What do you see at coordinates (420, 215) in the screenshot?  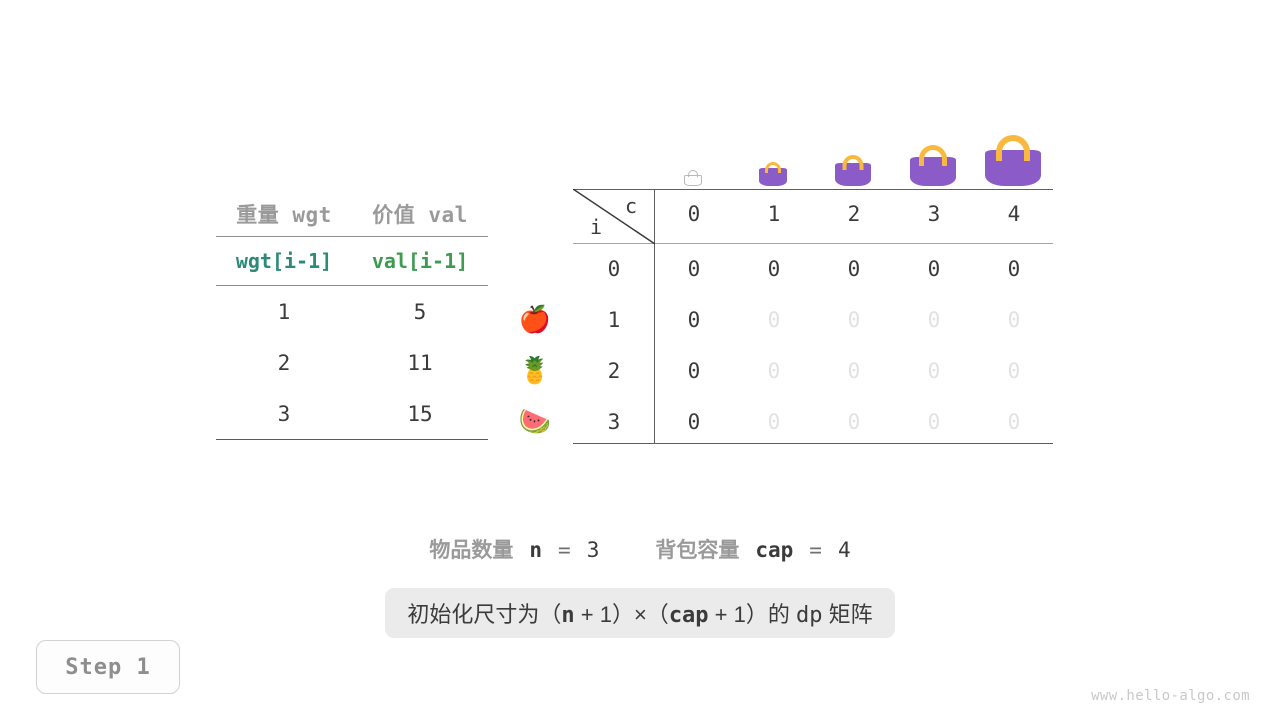 I see `items-header-value: 价值 val` at bounding box center [420, 215].